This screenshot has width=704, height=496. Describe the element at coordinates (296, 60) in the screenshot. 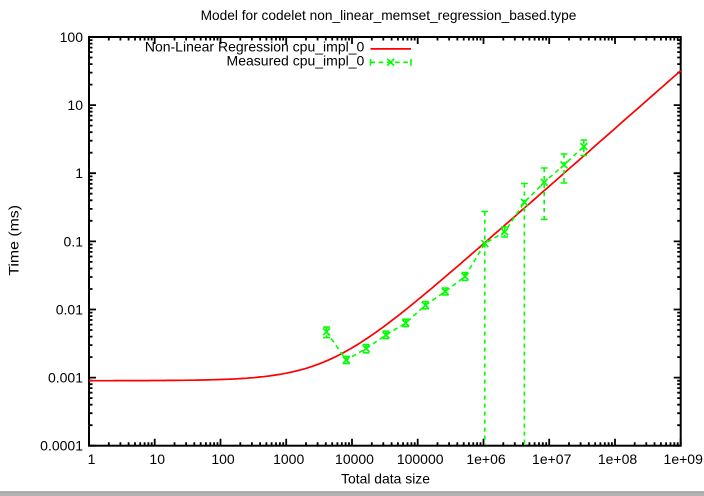

I see `svg-text: Measured cpu_impl_0` at that location.